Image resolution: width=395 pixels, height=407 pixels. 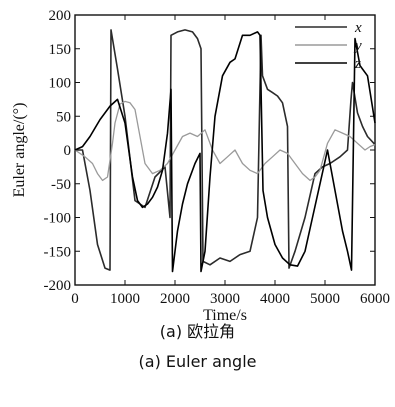 I want to click on legend-label-z: z, so click(x=357, y=64).